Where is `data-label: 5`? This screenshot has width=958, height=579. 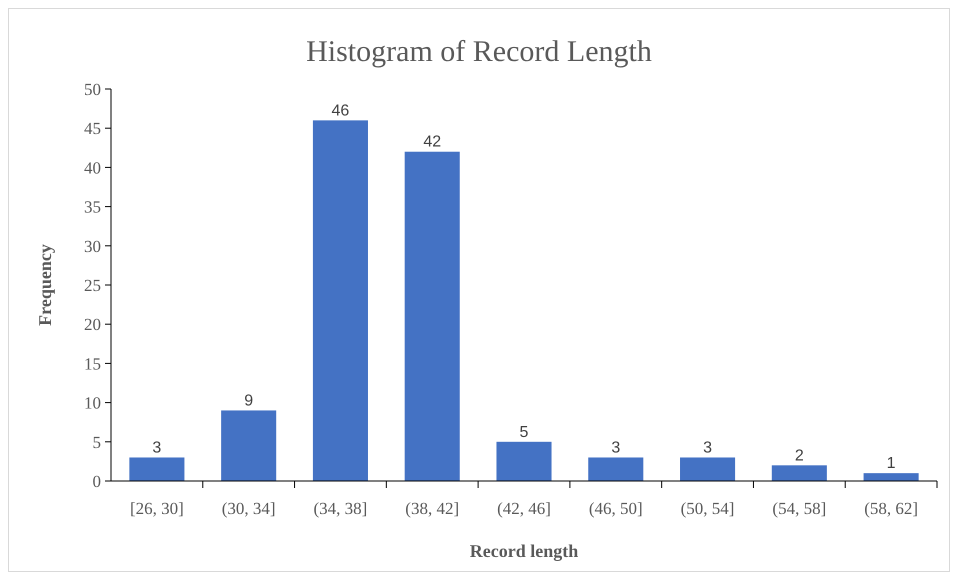 data-label: 5 is located at coordinates (524, 432).